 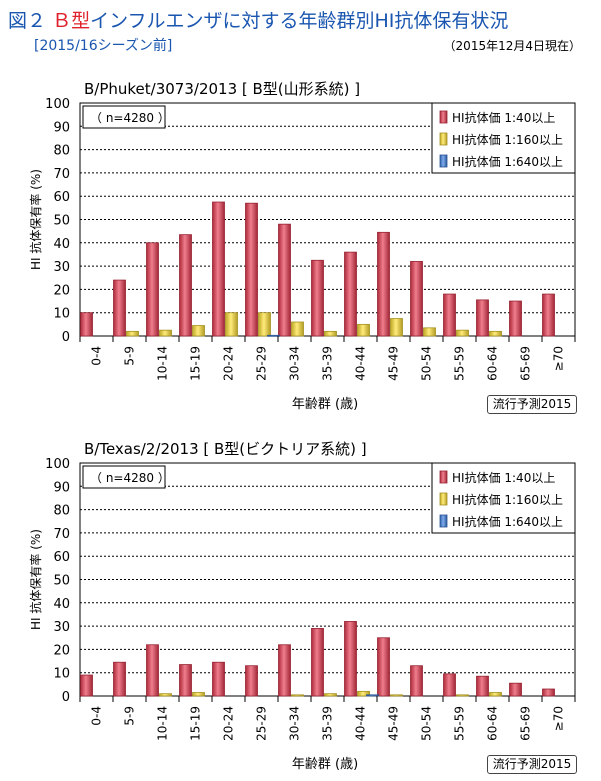 I want to click on y-tick-label: 80, so click(x=61, y=511).